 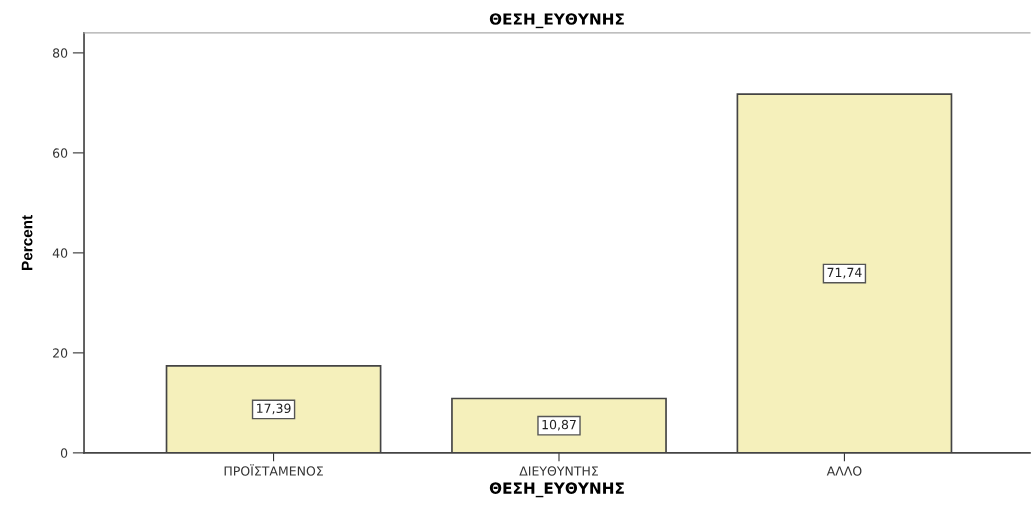 What do you see at coordinates (274, 409) in the screenshot?
I see `data-label: 17,39` at bounding box center [274, 409].